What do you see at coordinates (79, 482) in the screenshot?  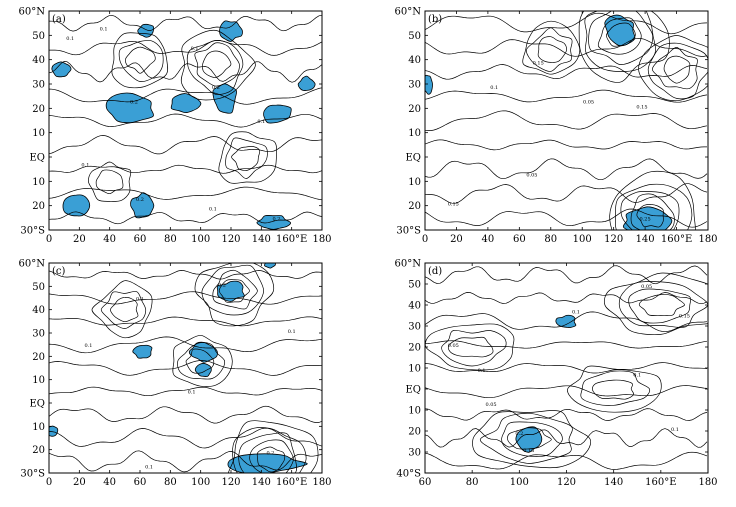 I see `x-tick-label: 20` at bounding box center [79, 482].